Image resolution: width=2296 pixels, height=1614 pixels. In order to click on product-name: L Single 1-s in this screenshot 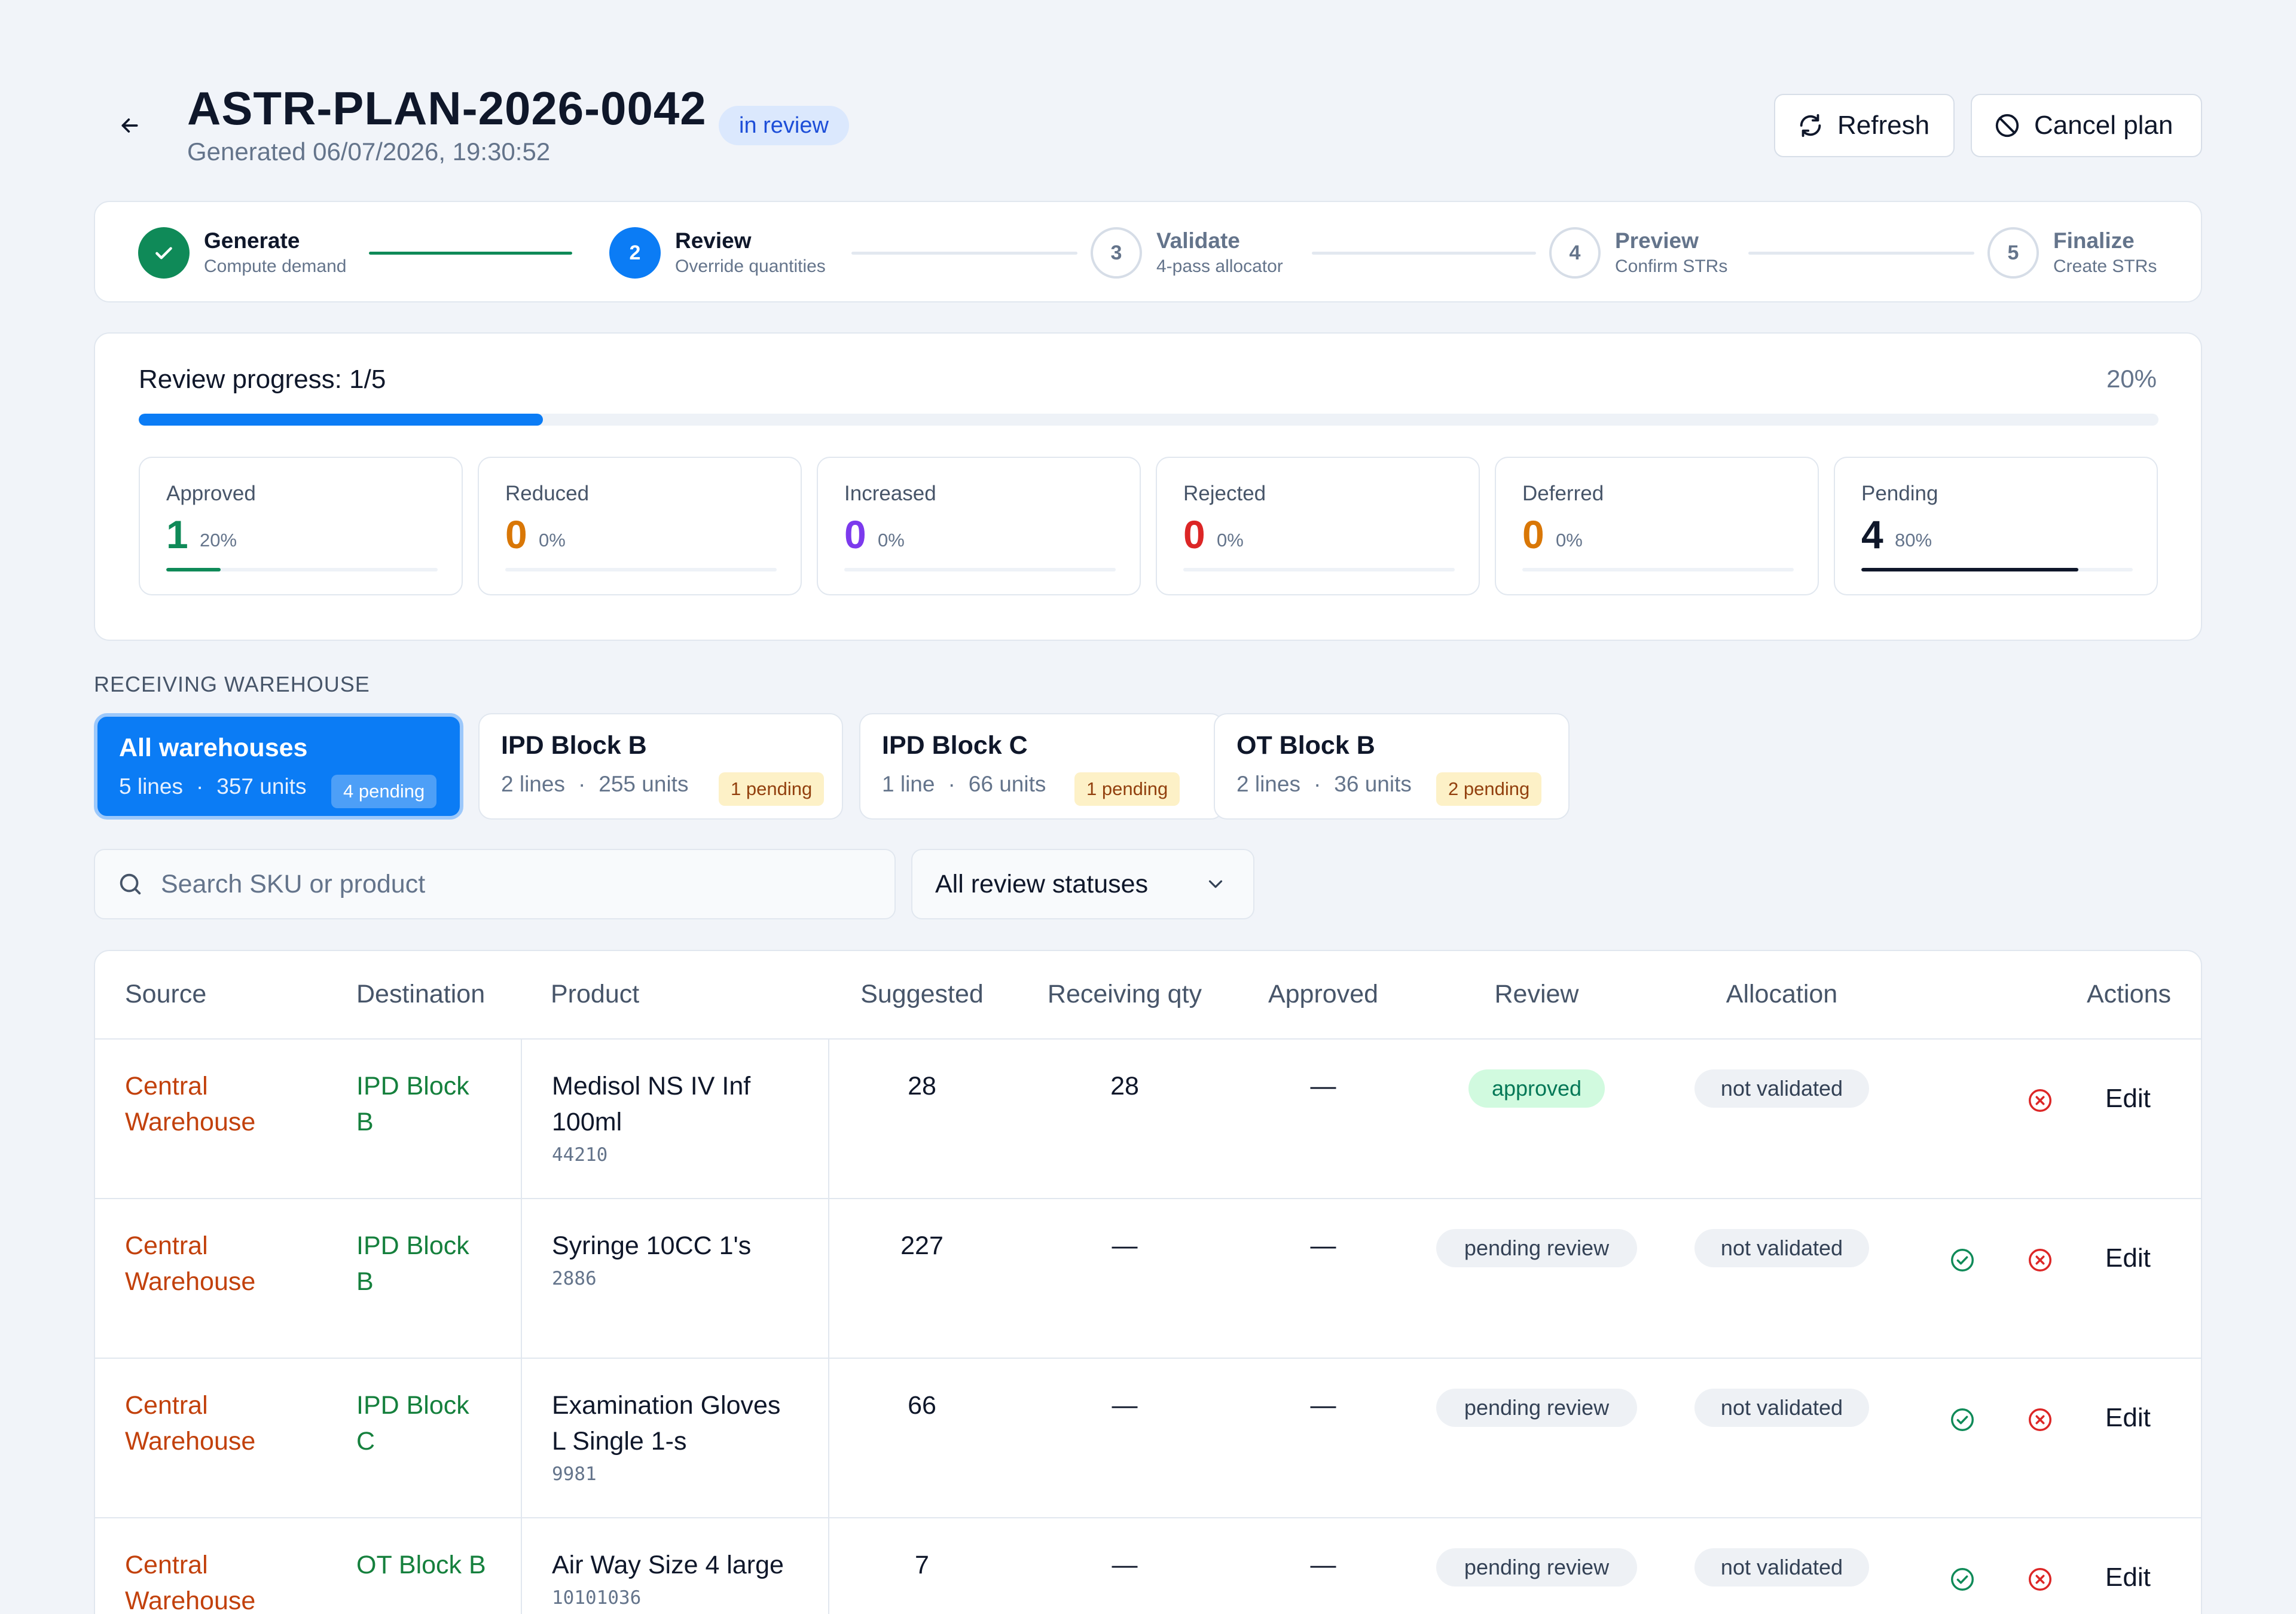, I will do `click(619, 1441)`.